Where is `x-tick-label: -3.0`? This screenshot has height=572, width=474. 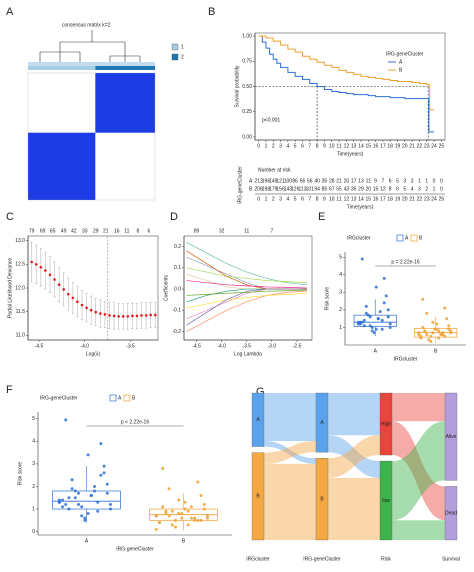 x-tick-label: -3.0 is located at coordinates (272, 346).